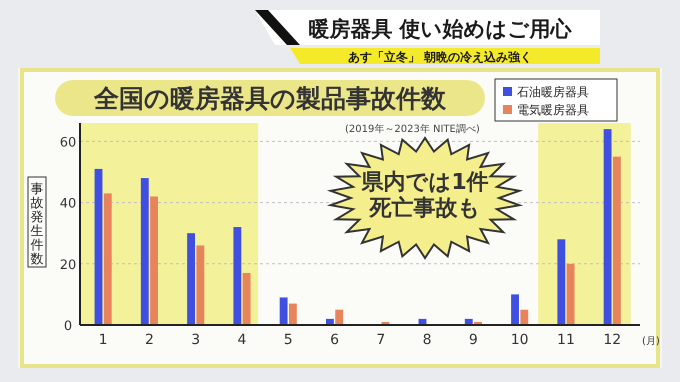 The width and height of the screenshot is (680, 382). Describe the element at coordinates (612, 340) in the screenshot. I see `x-tick-label: 12` at that location.